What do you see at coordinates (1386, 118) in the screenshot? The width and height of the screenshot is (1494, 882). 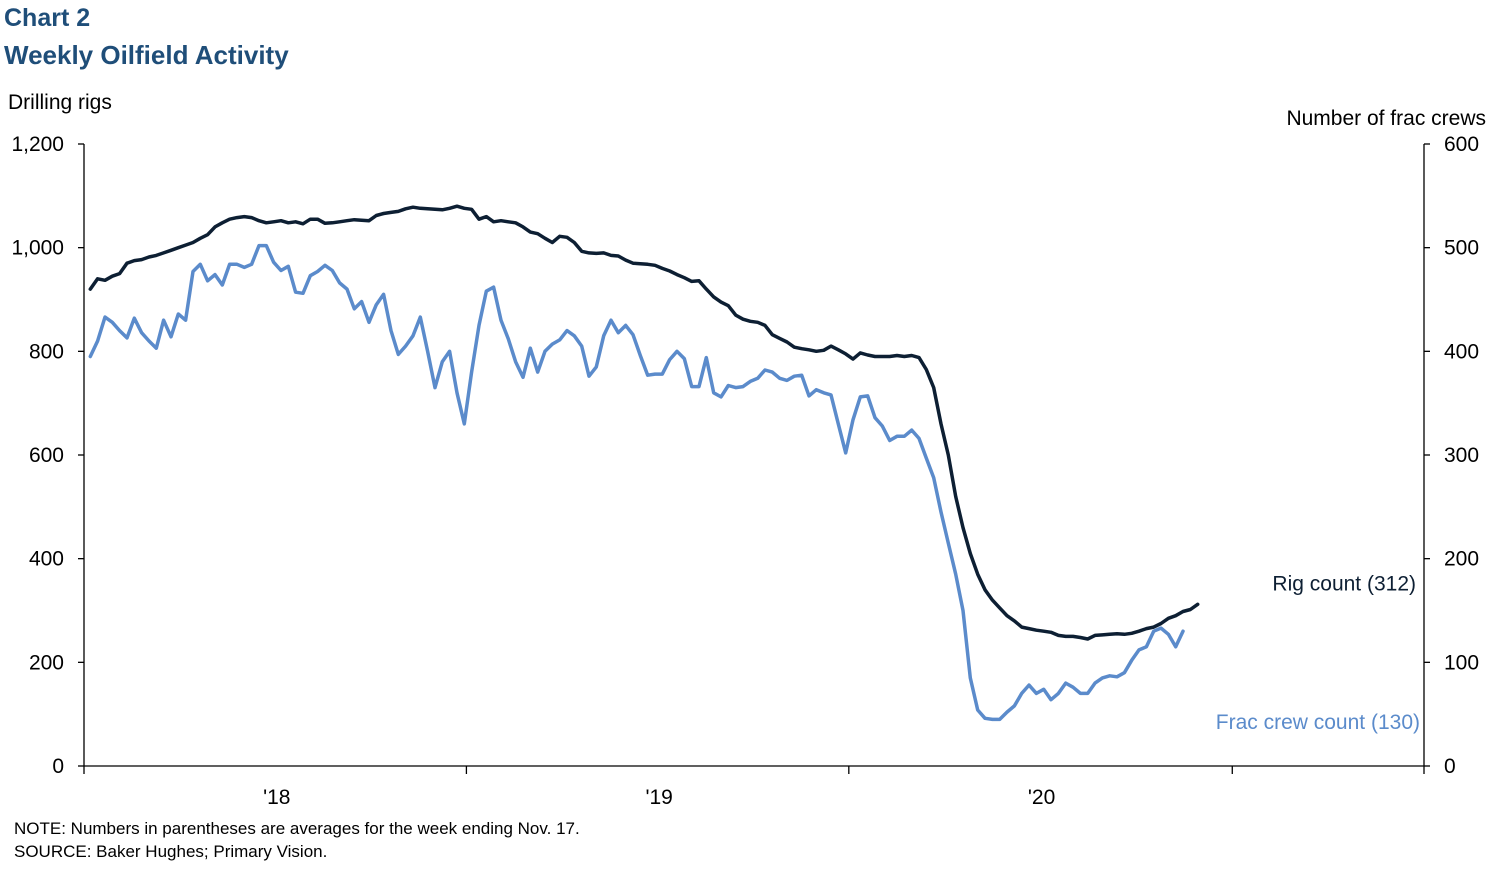 I see `right-axis-label: Number of frac crews` at bounding box center [1386, 118].